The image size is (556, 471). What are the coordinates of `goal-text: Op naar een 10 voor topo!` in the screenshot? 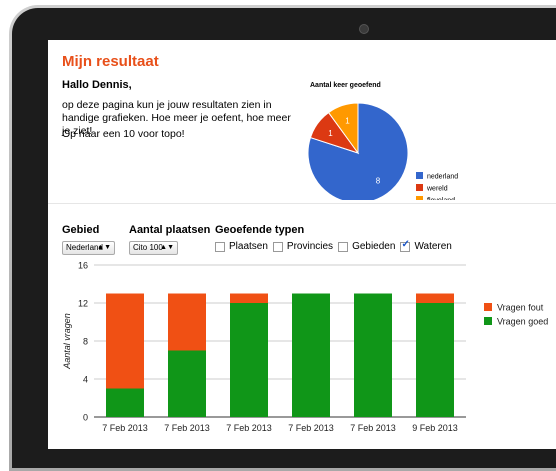 It's located at (123, 134).